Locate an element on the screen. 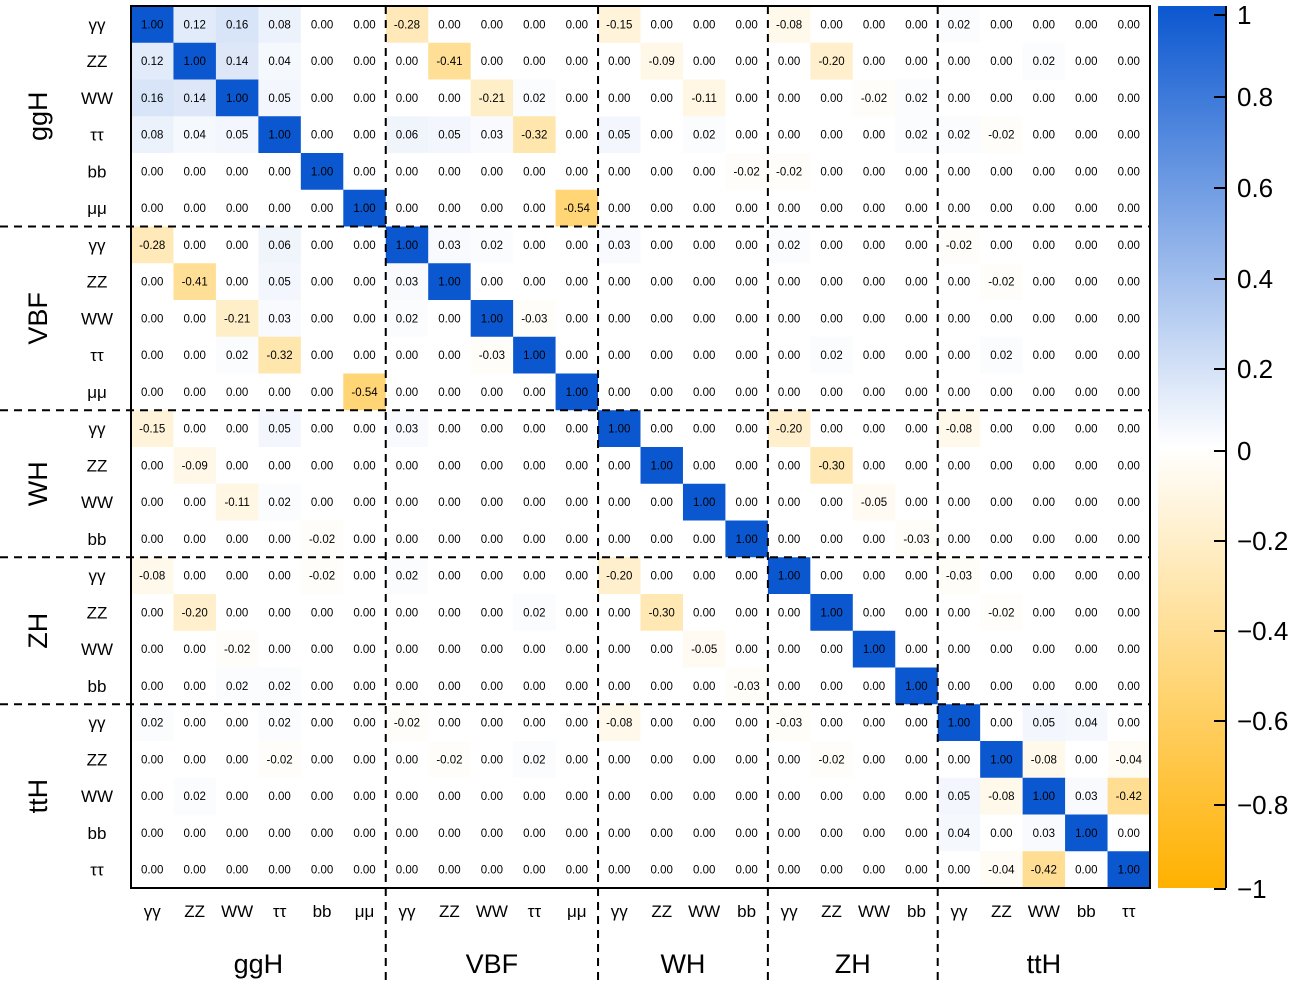  row-label: γγ is located at coordinates (98, 245).